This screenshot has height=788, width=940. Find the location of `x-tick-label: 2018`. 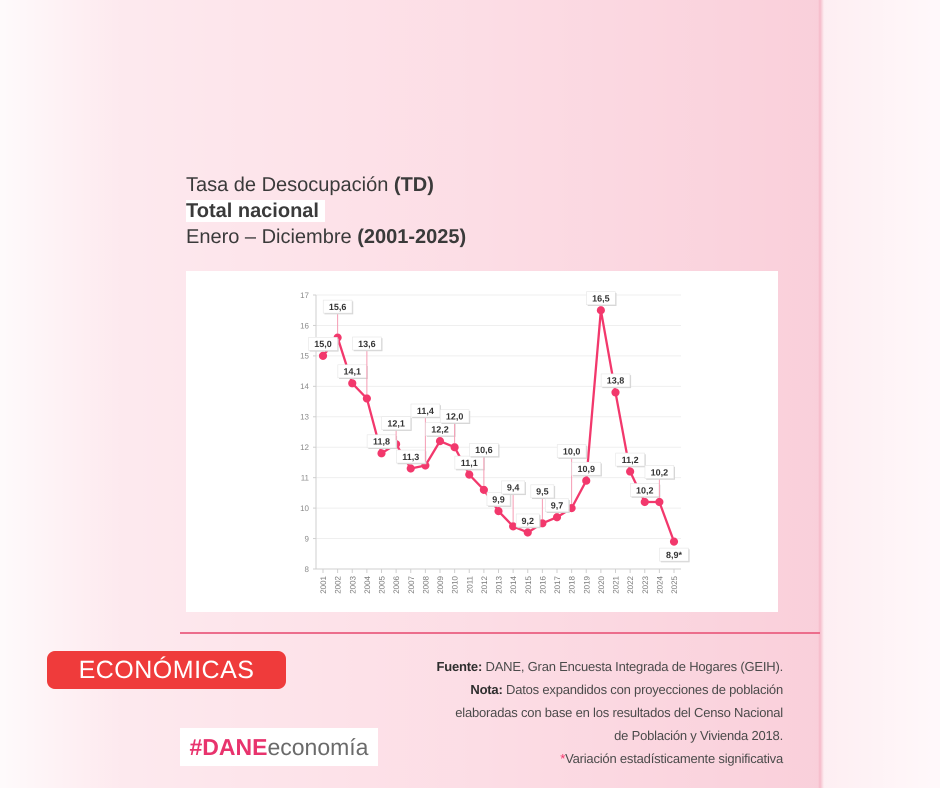

x-tick-label: 2018 is located at coordinates (572, 584).